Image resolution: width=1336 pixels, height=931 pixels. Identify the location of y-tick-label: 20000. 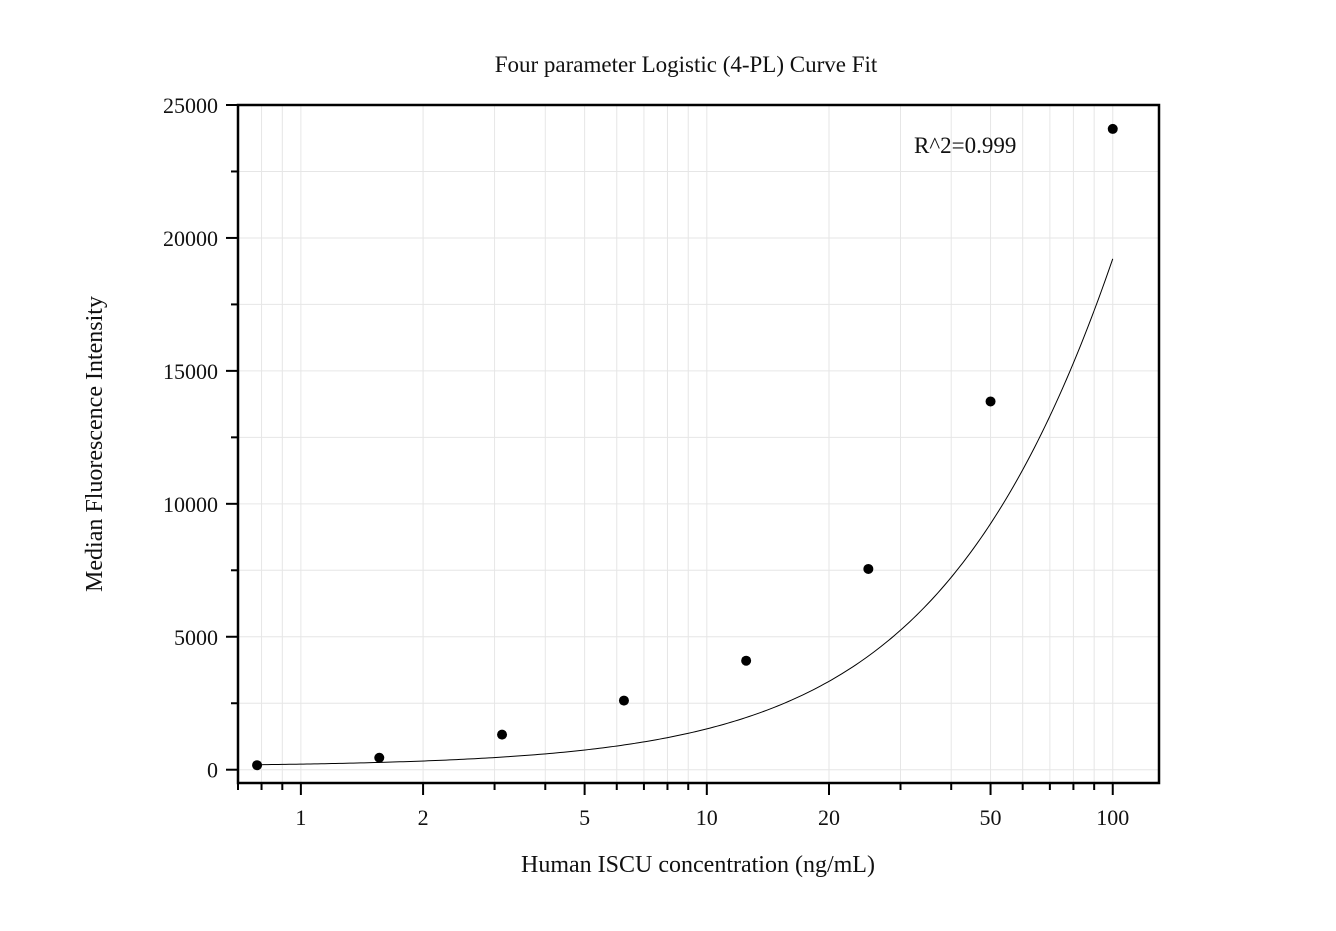
(190, 238).